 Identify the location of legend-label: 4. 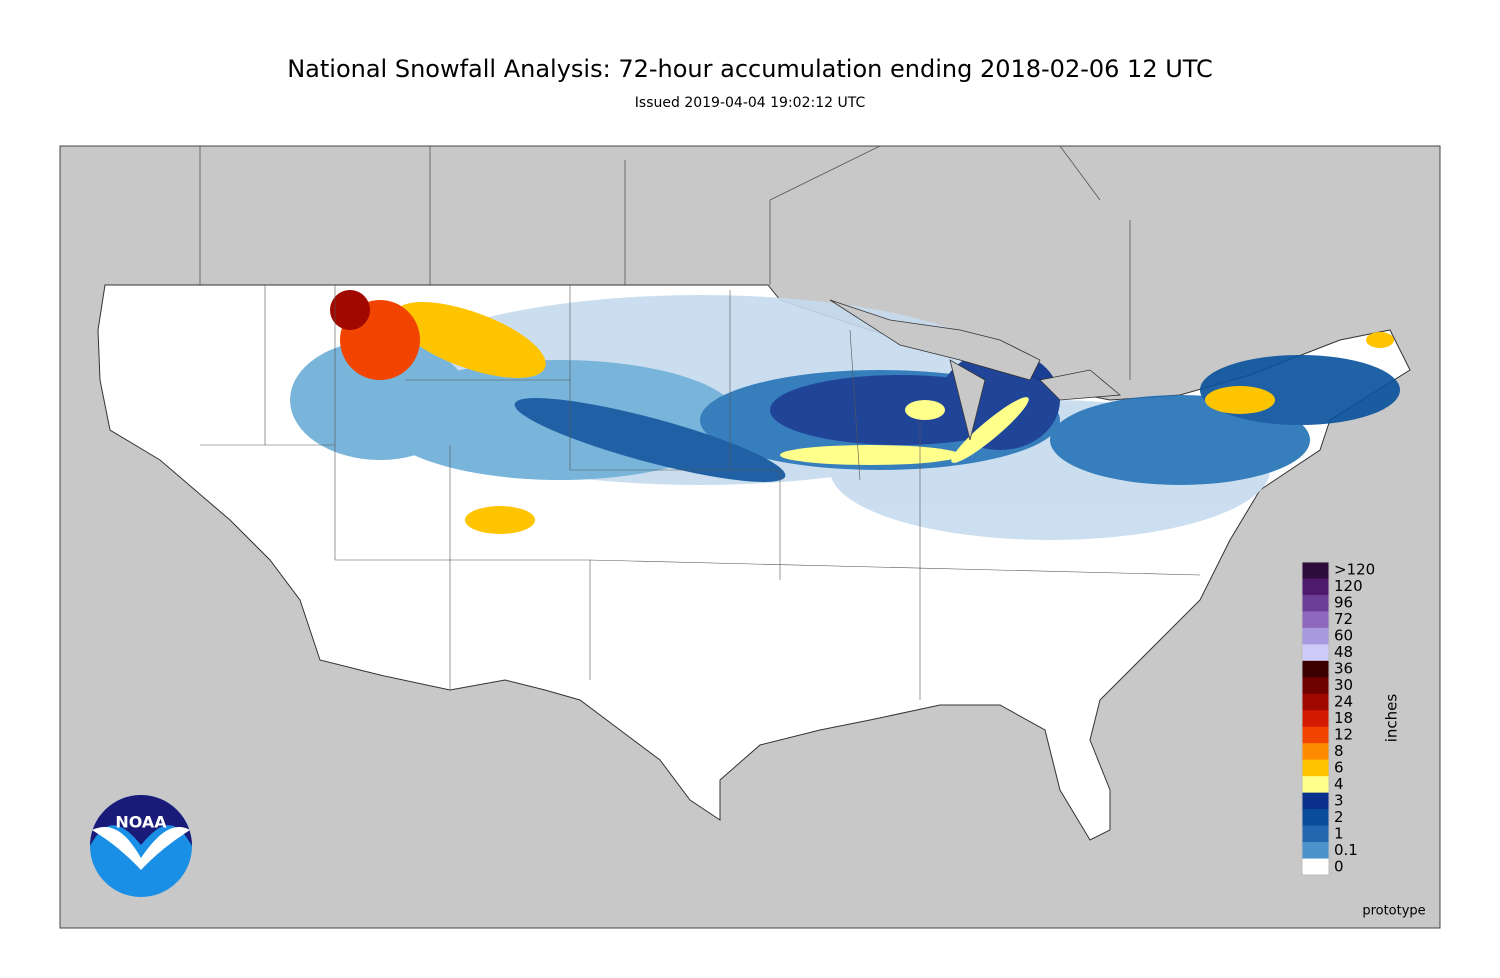
(1339, 784).